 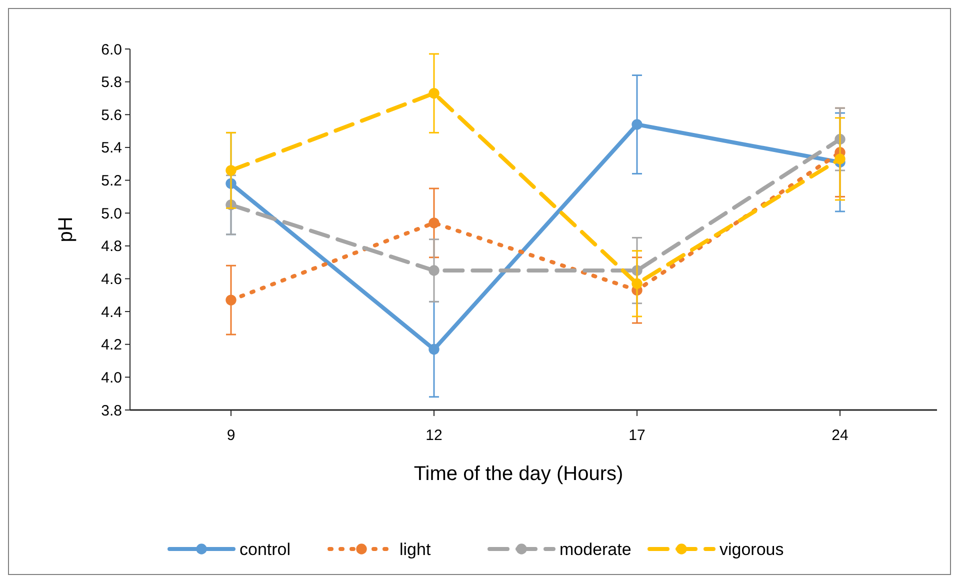 I want to click on y-tick-label: 4.8, so click(x=111, y=247).